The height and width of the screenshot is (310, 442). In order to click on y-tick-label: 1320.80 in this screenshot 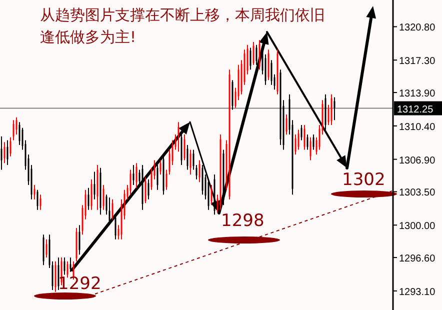, I will do `click(417, 28)`.